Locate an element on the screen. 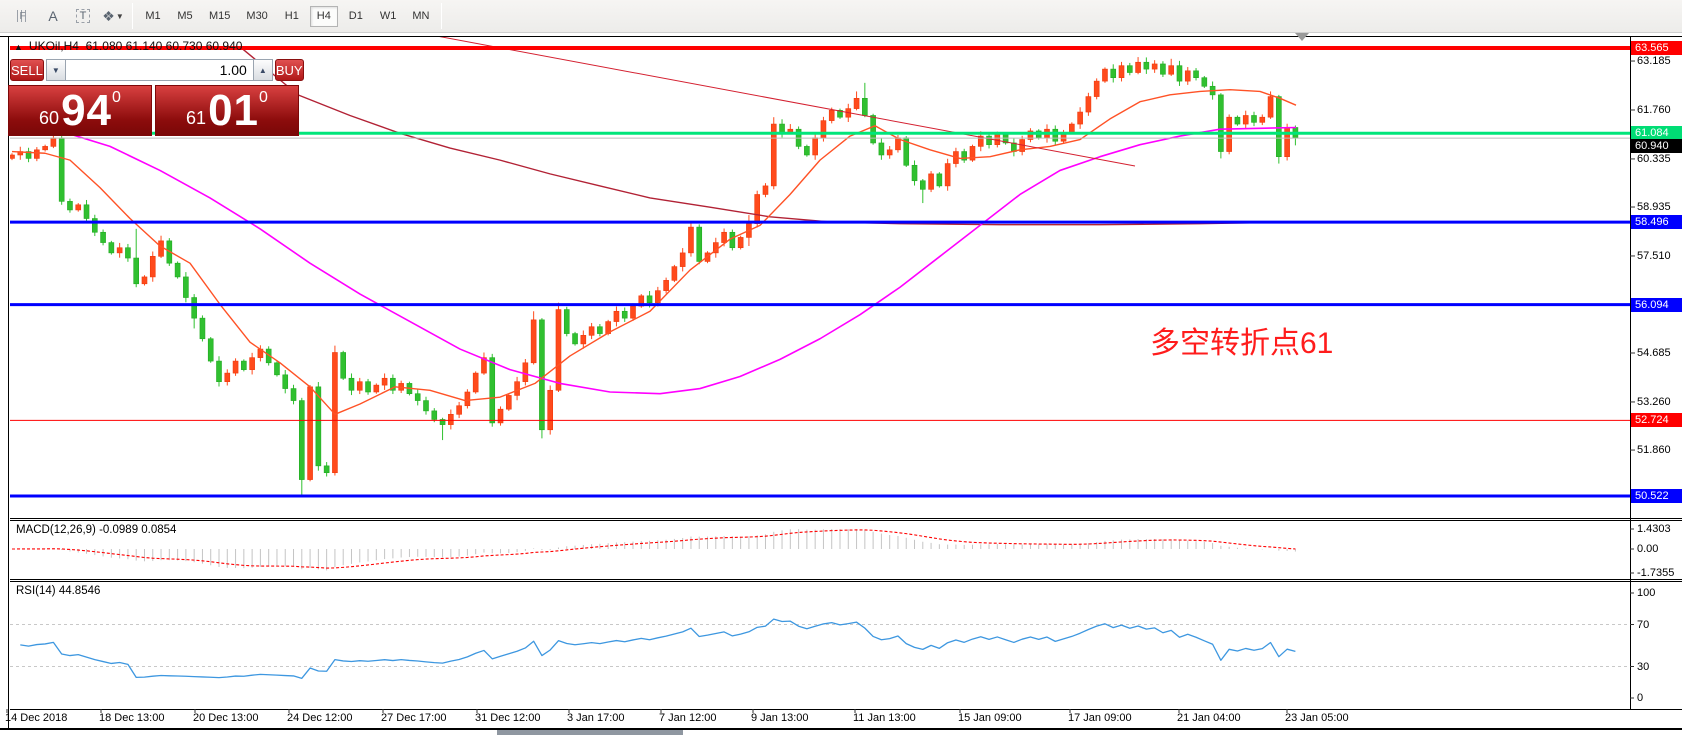 The image size is (1682, 735). shapes-tool: ❖ ▼ is located at coordinates (113, 15).